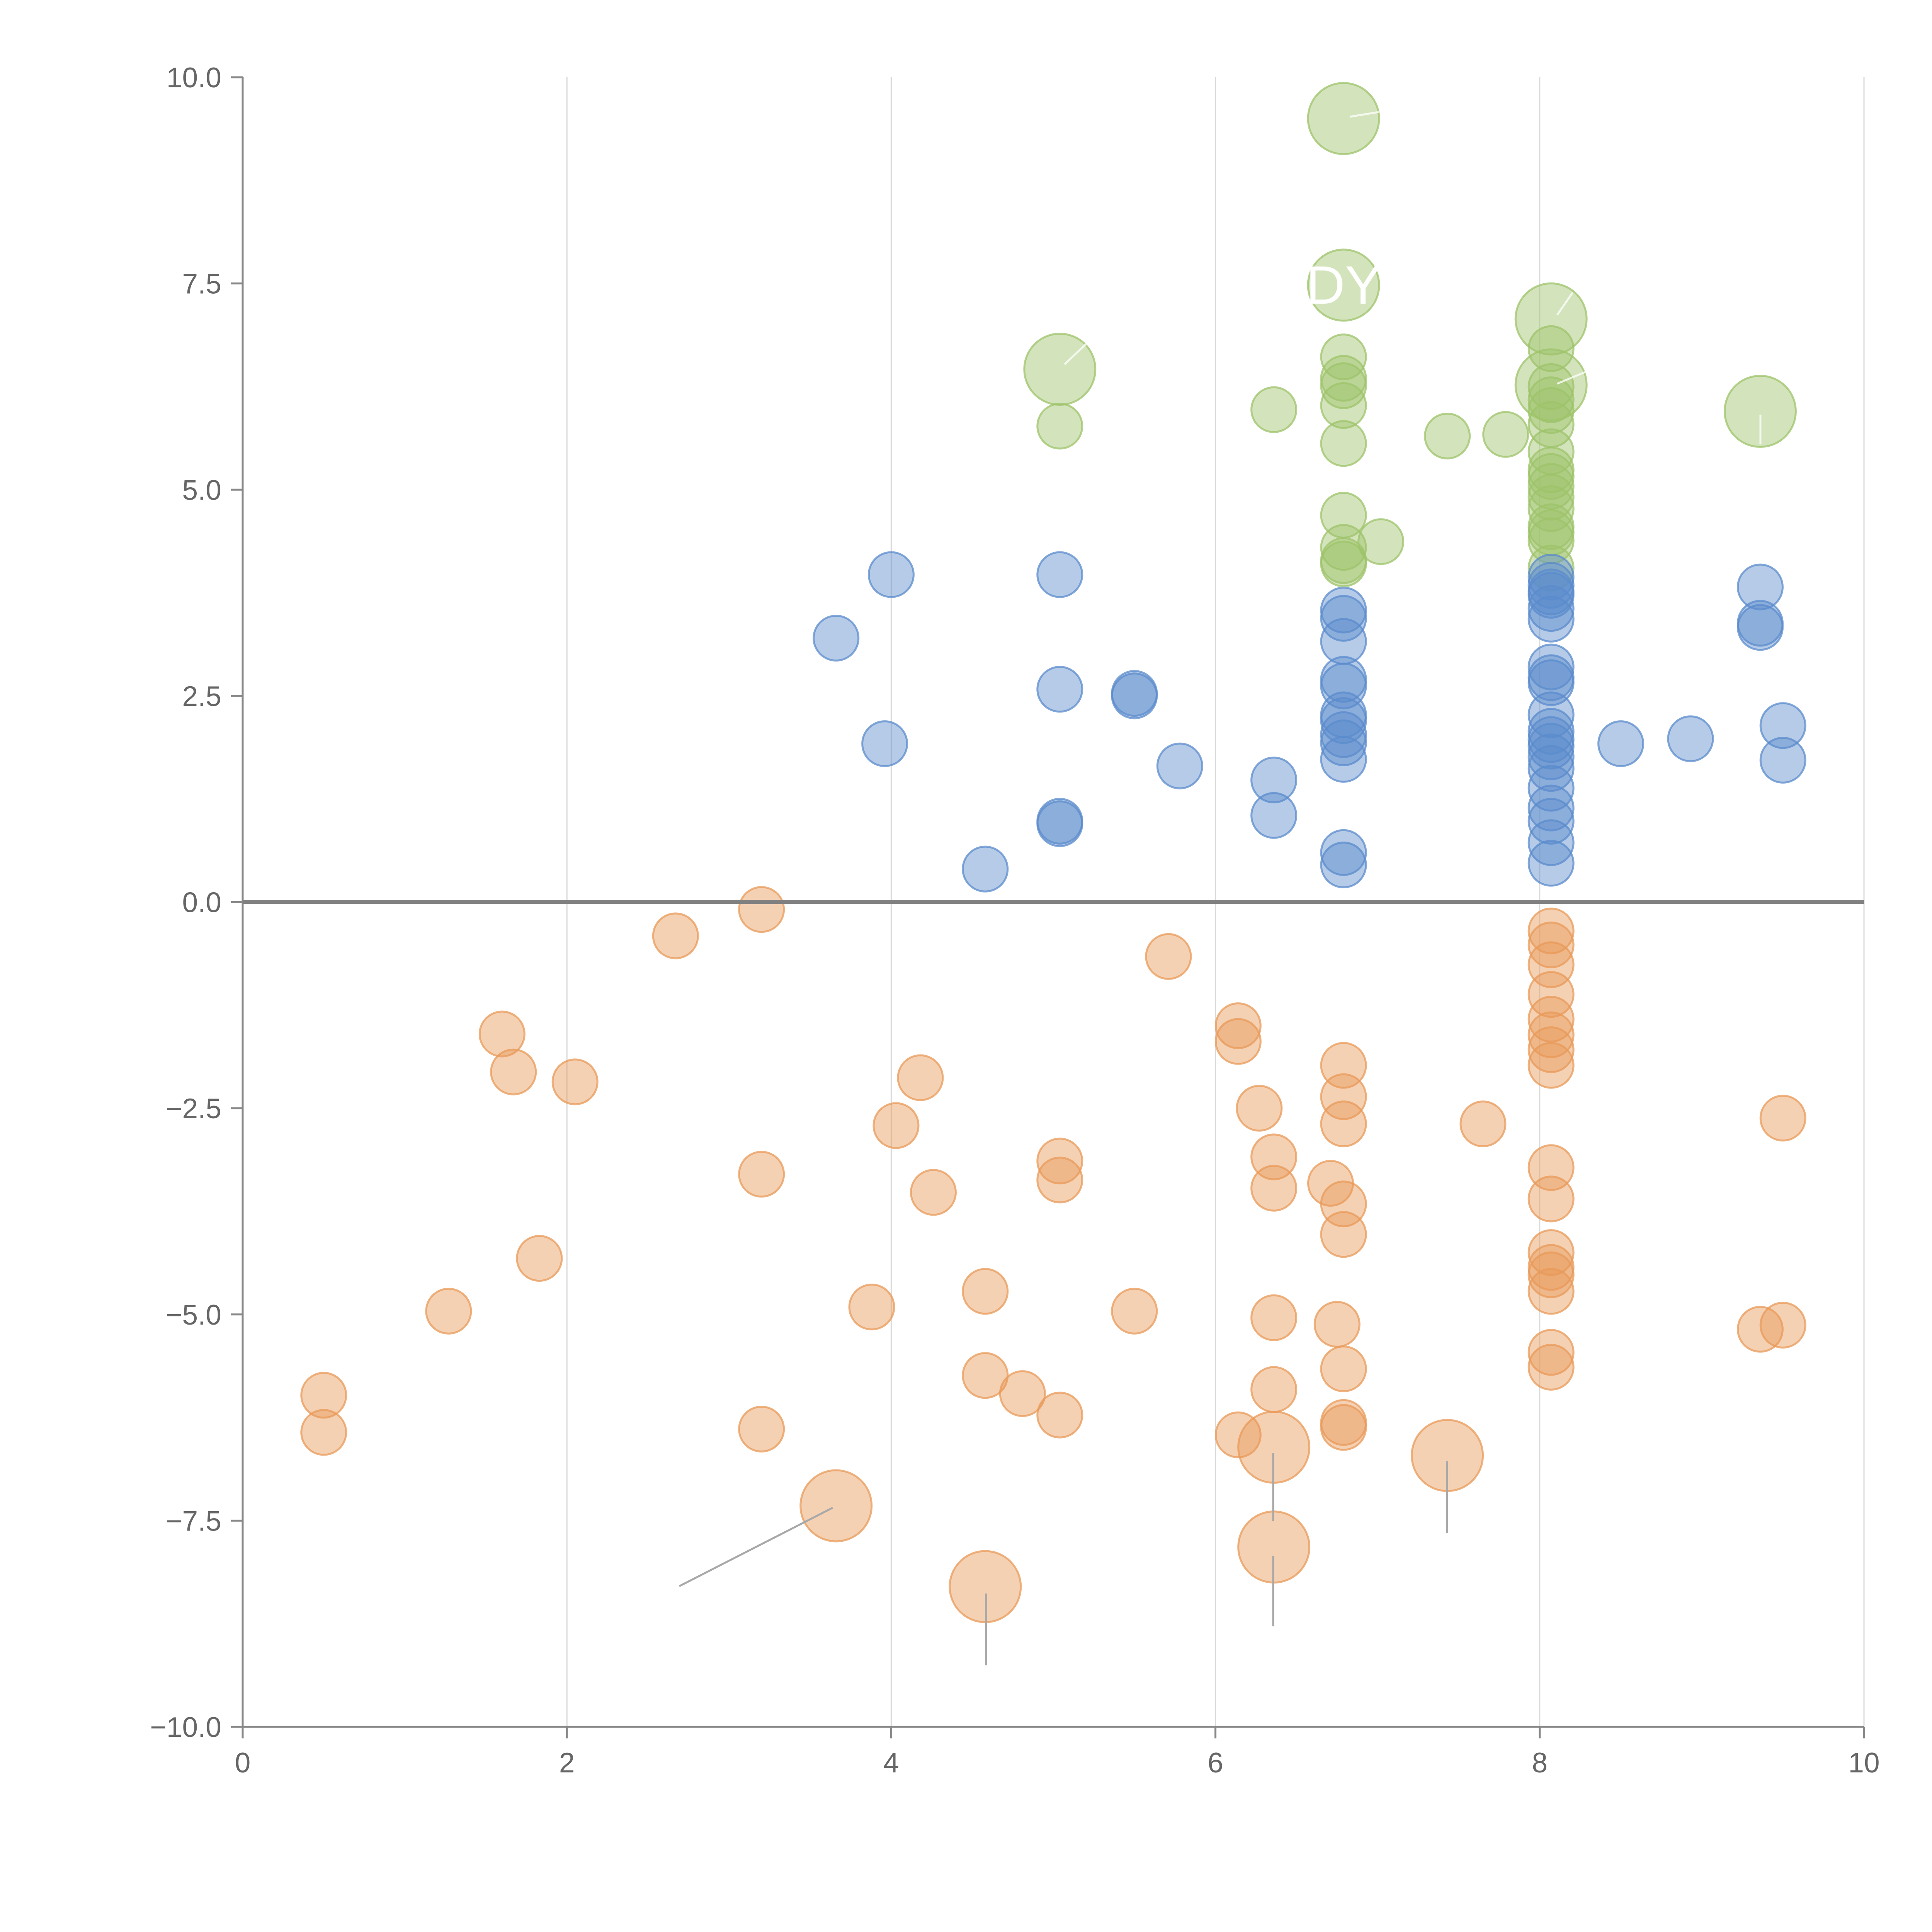 The width and height of the screenshot is (1932, 1932). I want to click on x-tick-label: 2, so click(567, 1763).